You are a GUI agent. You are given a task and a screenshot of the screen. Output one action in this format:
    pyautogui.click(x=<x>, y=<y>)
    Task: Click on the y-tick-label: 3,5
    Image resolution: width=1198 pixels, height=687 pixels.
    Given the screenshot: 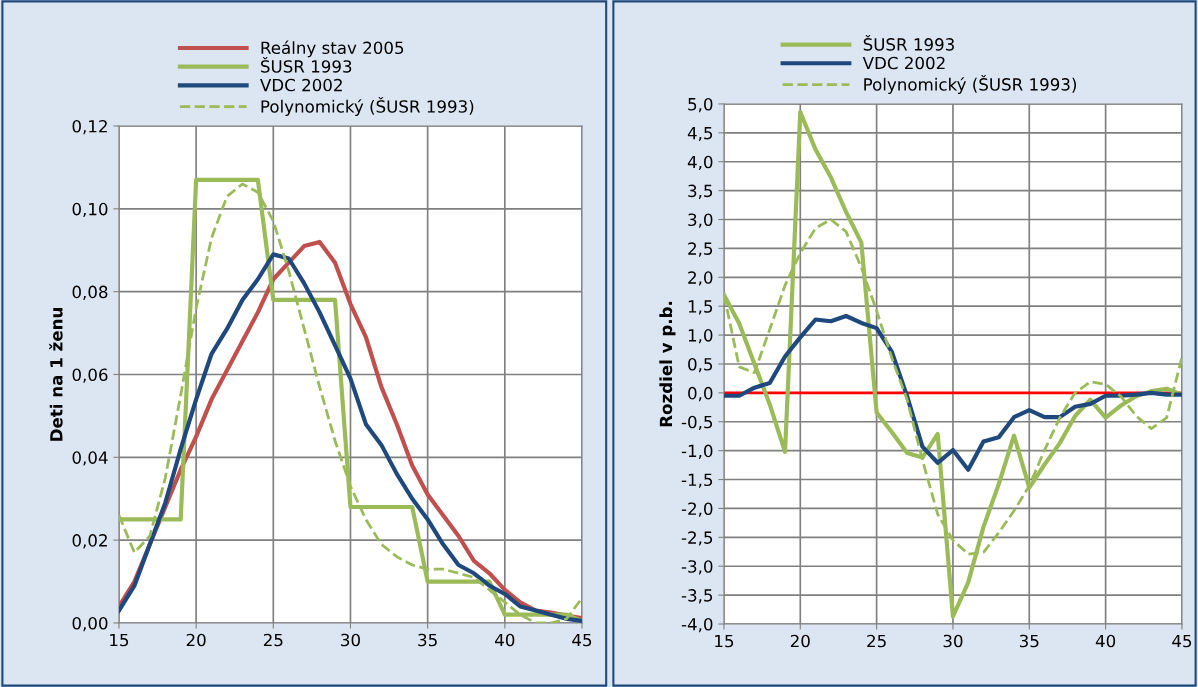 What is the action you would take?
    pyautogui.click(x=700, y=191)
    